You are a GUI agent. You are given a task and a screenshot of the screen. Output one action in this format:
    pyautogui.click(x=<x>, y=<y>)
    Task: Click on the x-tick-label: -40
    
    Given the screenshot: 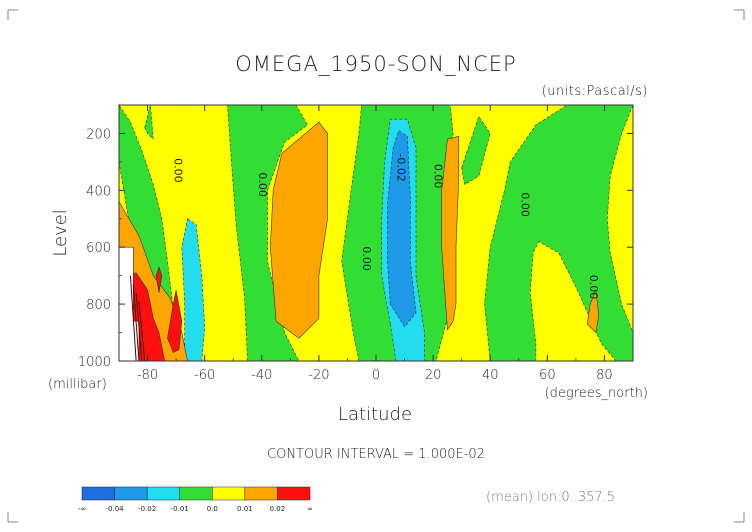 What is the action you would take?
    pyautogui.click(x=261, y=375)
    